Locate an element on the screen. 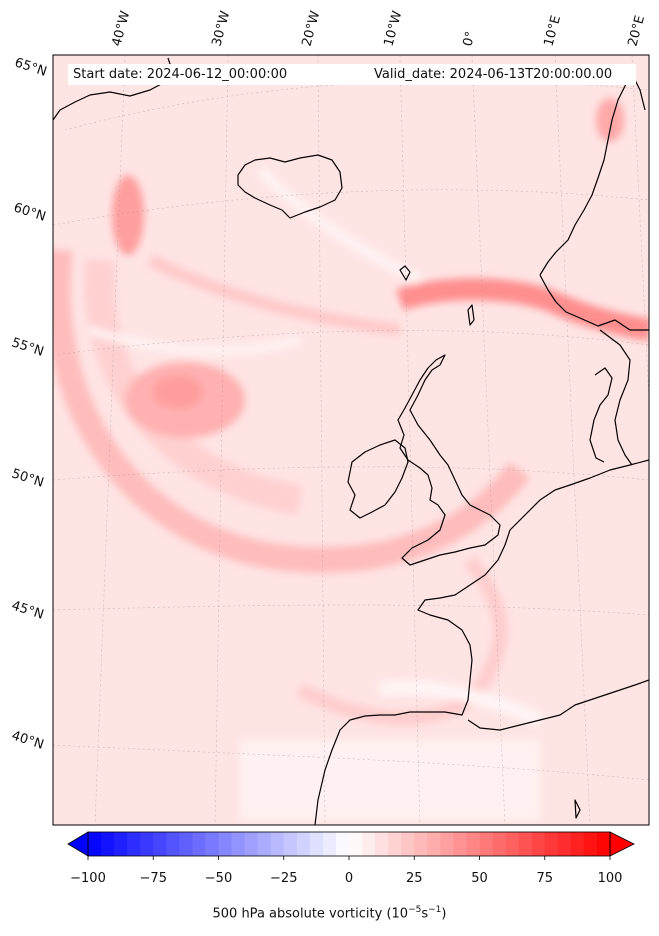 This screenshot has height=936, width=659. north-sea-jet-band is located at coordinates (522, 309).